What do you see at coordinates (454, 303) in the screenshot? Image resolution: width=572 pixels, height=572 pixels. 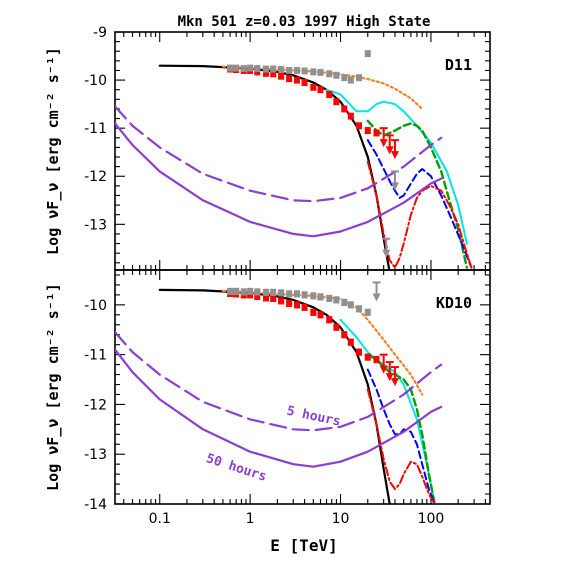 I see `panel-label: KD10` at bounding box center [454, 303].